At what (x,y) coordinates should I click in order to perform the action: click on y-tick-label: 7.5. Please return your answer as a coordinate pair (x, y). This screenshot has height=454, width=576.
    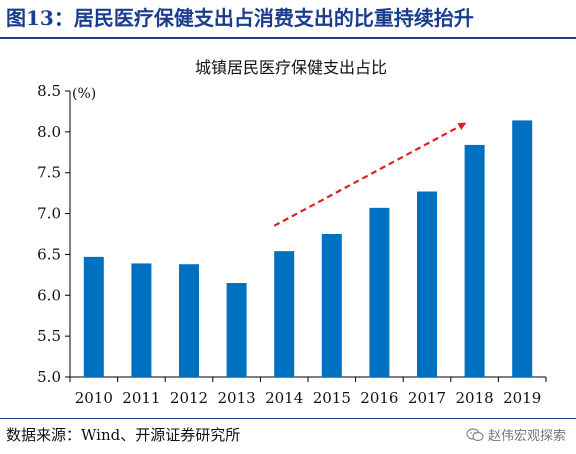
    Looking at the image, I should click on (49, 173).